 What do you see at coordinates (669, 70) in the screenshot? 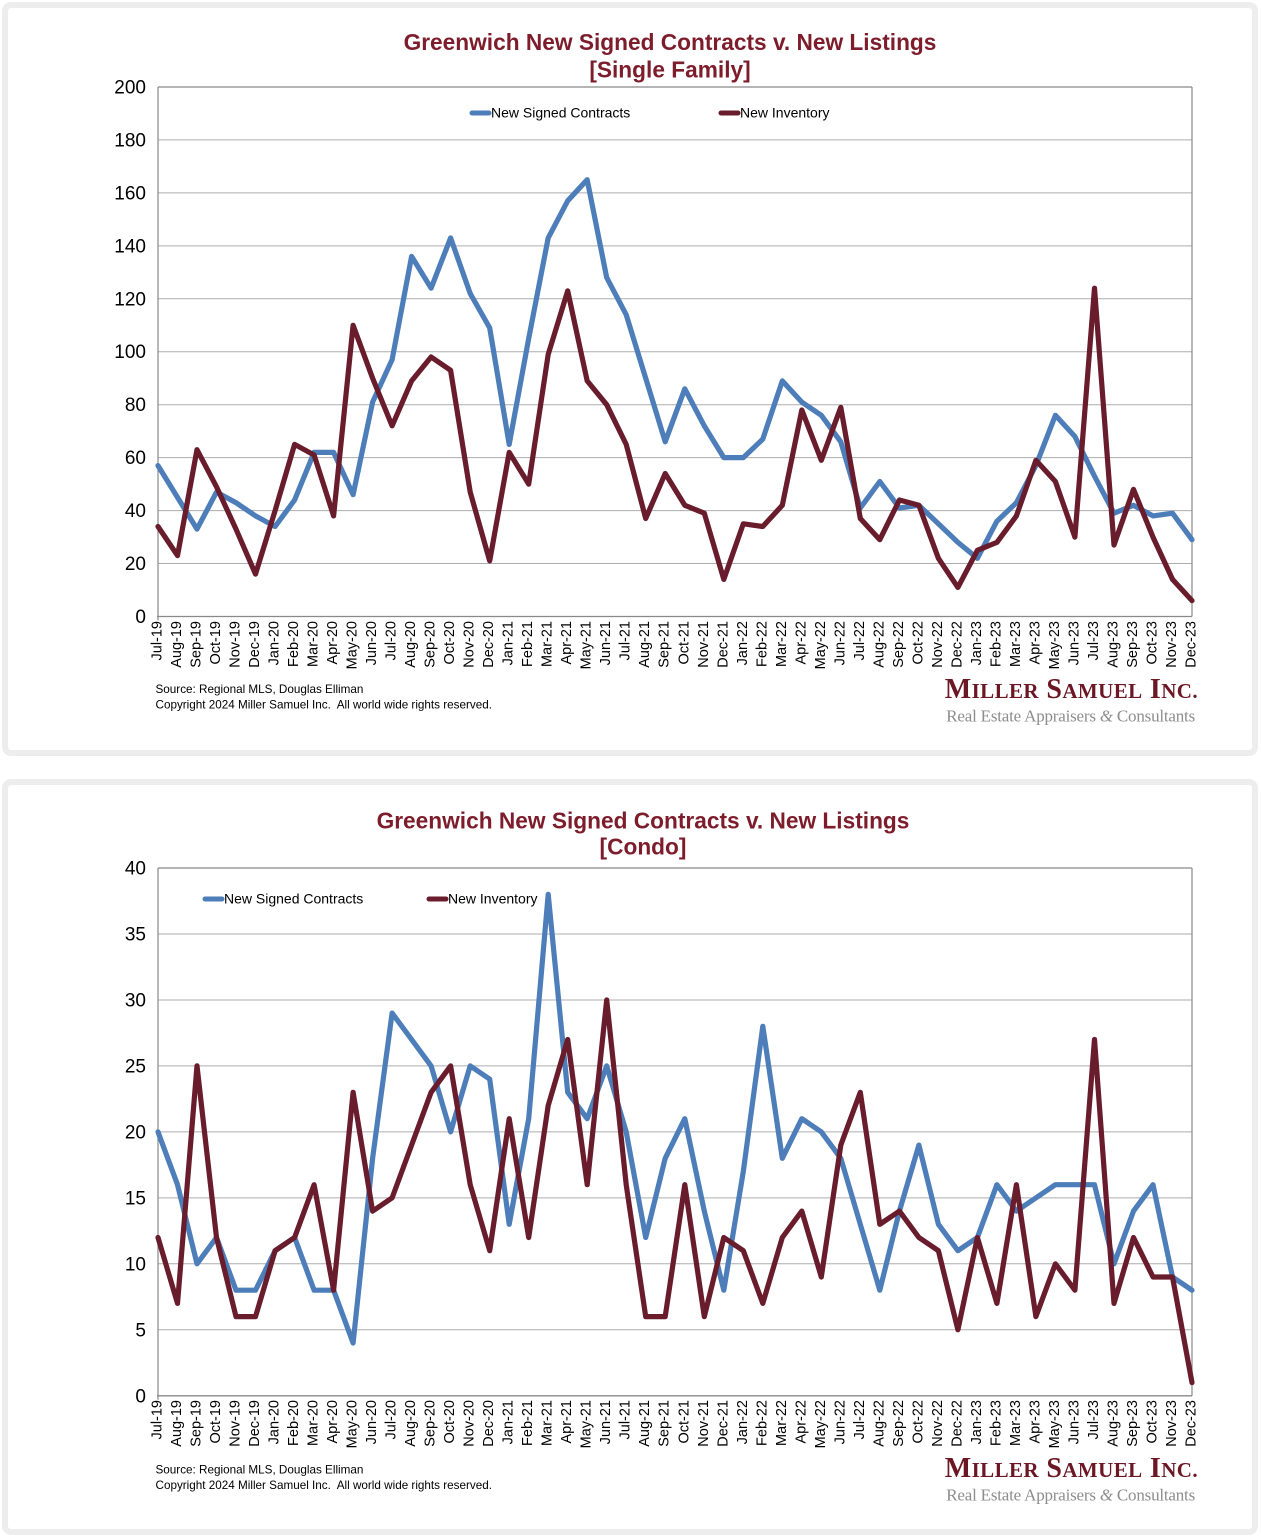
I see `svg-text: [Single Family]` at bounding box center [669, 70].